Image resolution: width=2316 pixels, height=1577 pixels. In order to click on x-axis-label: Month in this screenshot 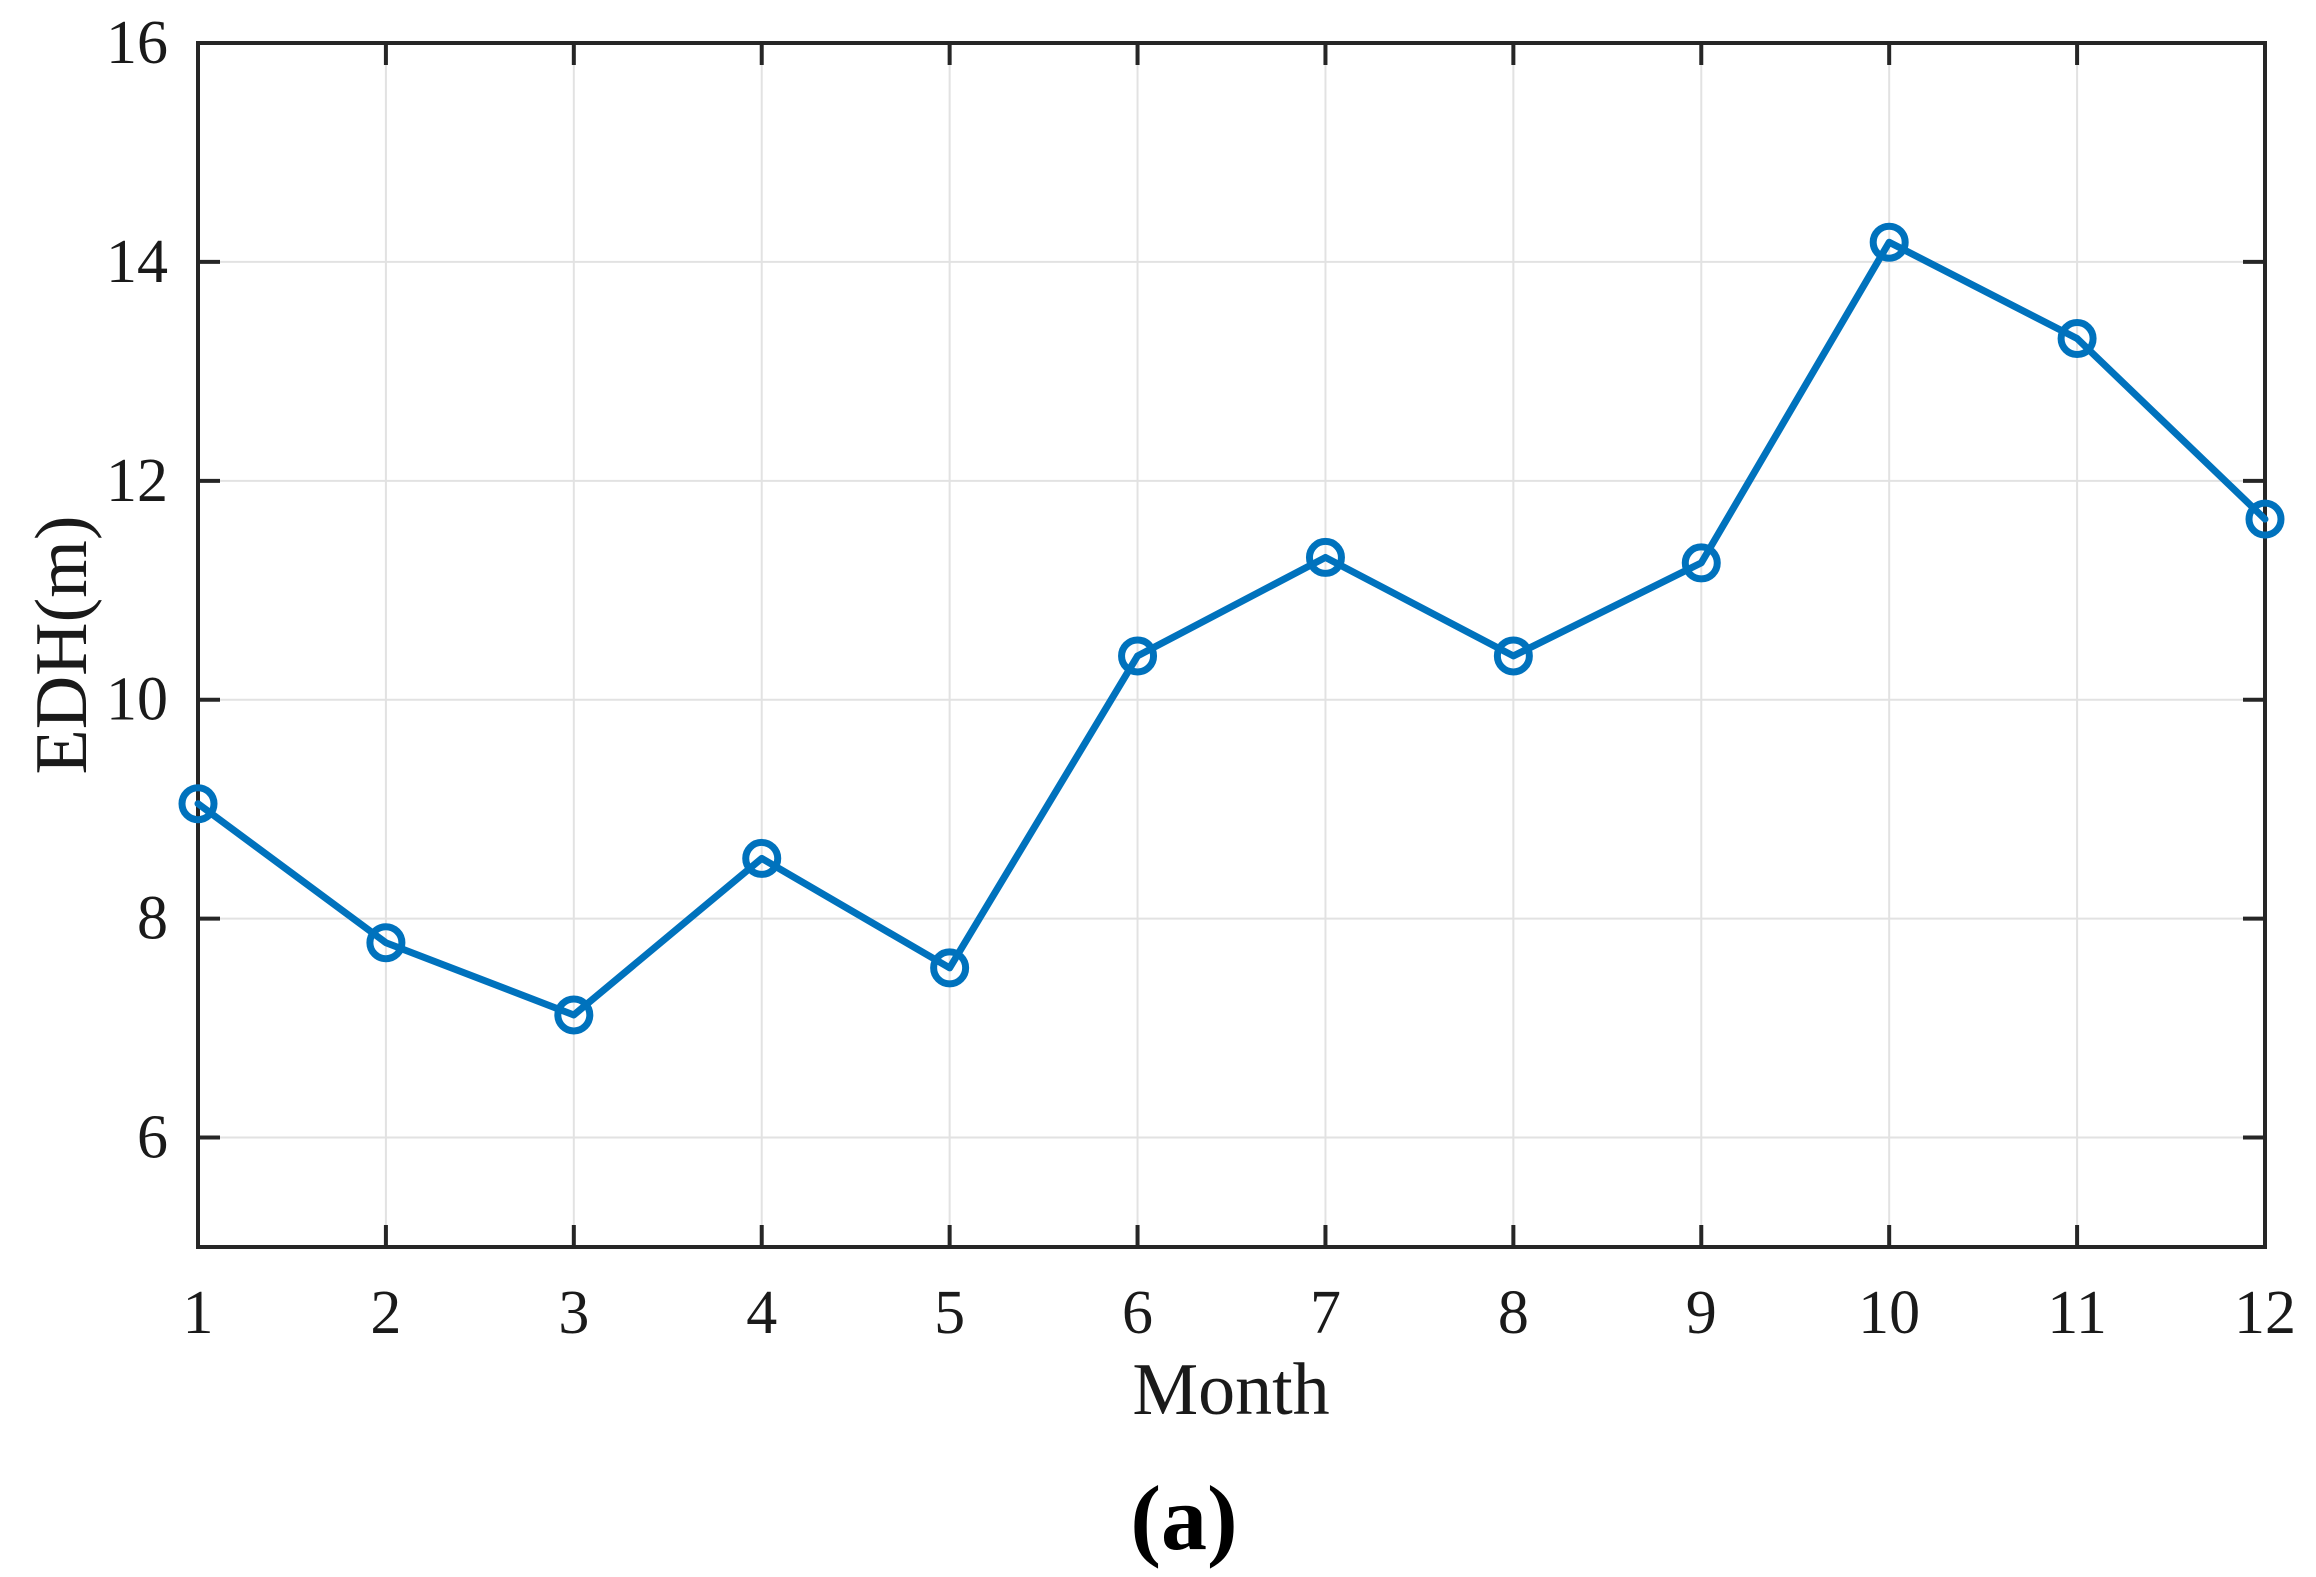, I will do `click(1230, 1390)`.